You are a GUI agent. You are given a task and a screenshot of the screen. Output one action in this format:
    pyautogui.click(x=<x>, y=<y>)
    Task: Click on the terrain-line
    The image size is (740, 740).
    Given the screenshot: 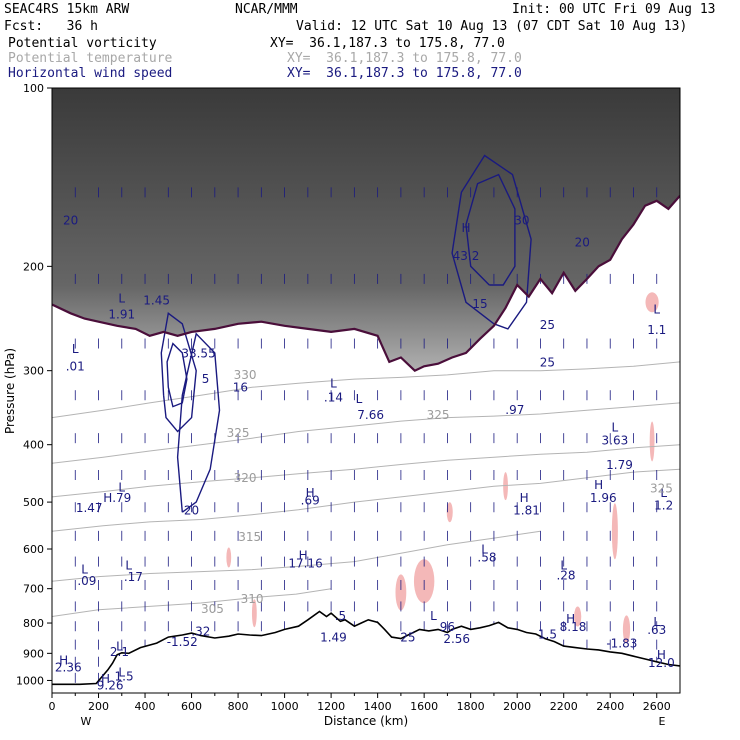 What is the action you would take?
    pyautogui.click(x=366, y=648)
    